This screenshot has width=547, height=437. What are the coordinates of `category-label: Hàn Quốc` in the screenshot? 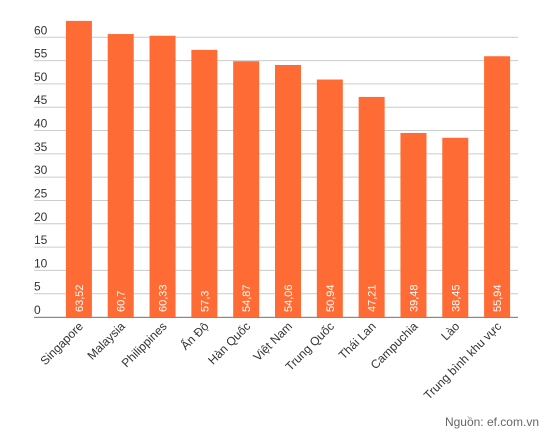 It's located at (229, 343).